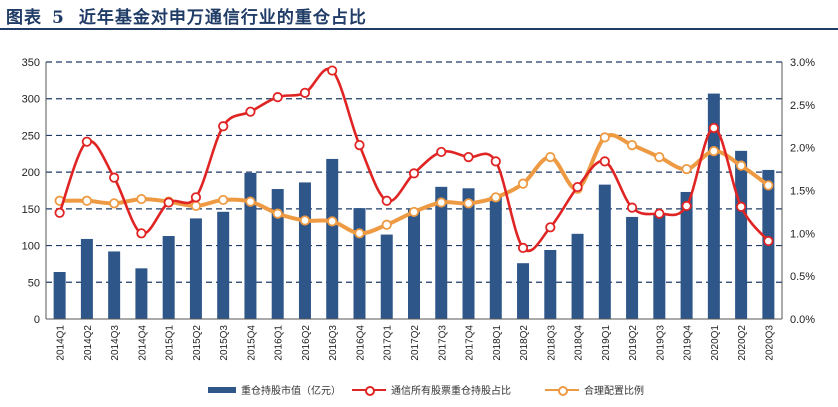  I want to click on x-tick-label: 2014Q3, so click(115, 343).